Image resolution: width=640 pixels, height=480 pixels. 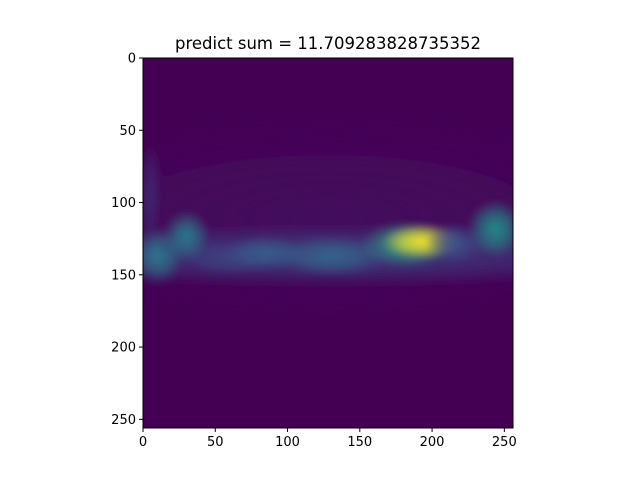 I want to click on x-tick-label: 0, so click(x=143, y=442).